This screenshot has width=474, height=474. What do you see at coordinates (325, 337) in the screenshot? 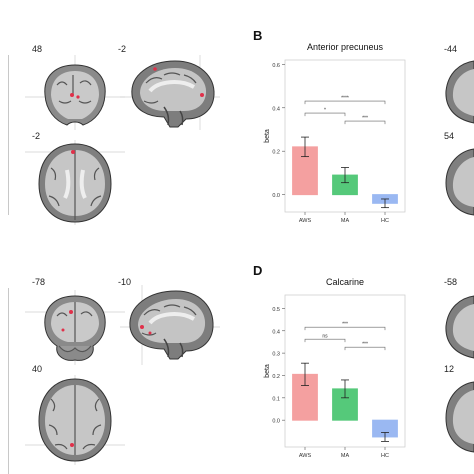
I see `significance-label: ns` at bounding box center [325, 337].